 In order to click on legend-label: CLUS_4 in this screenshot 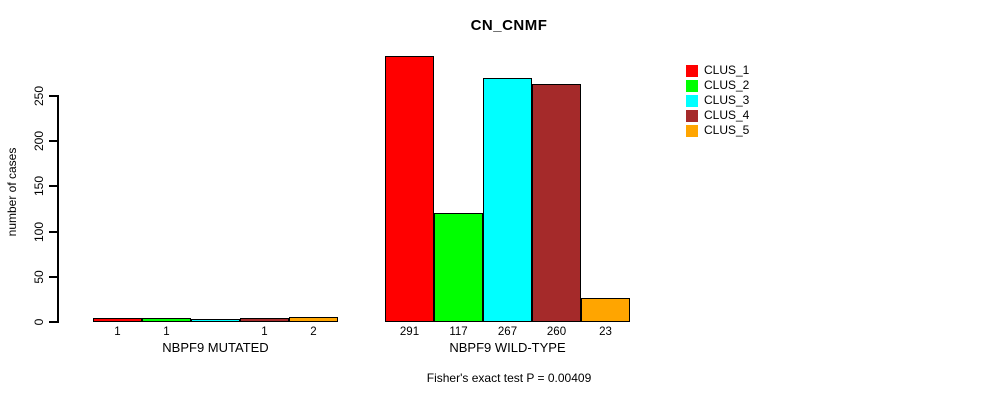, I will do `click(727, 115)`.